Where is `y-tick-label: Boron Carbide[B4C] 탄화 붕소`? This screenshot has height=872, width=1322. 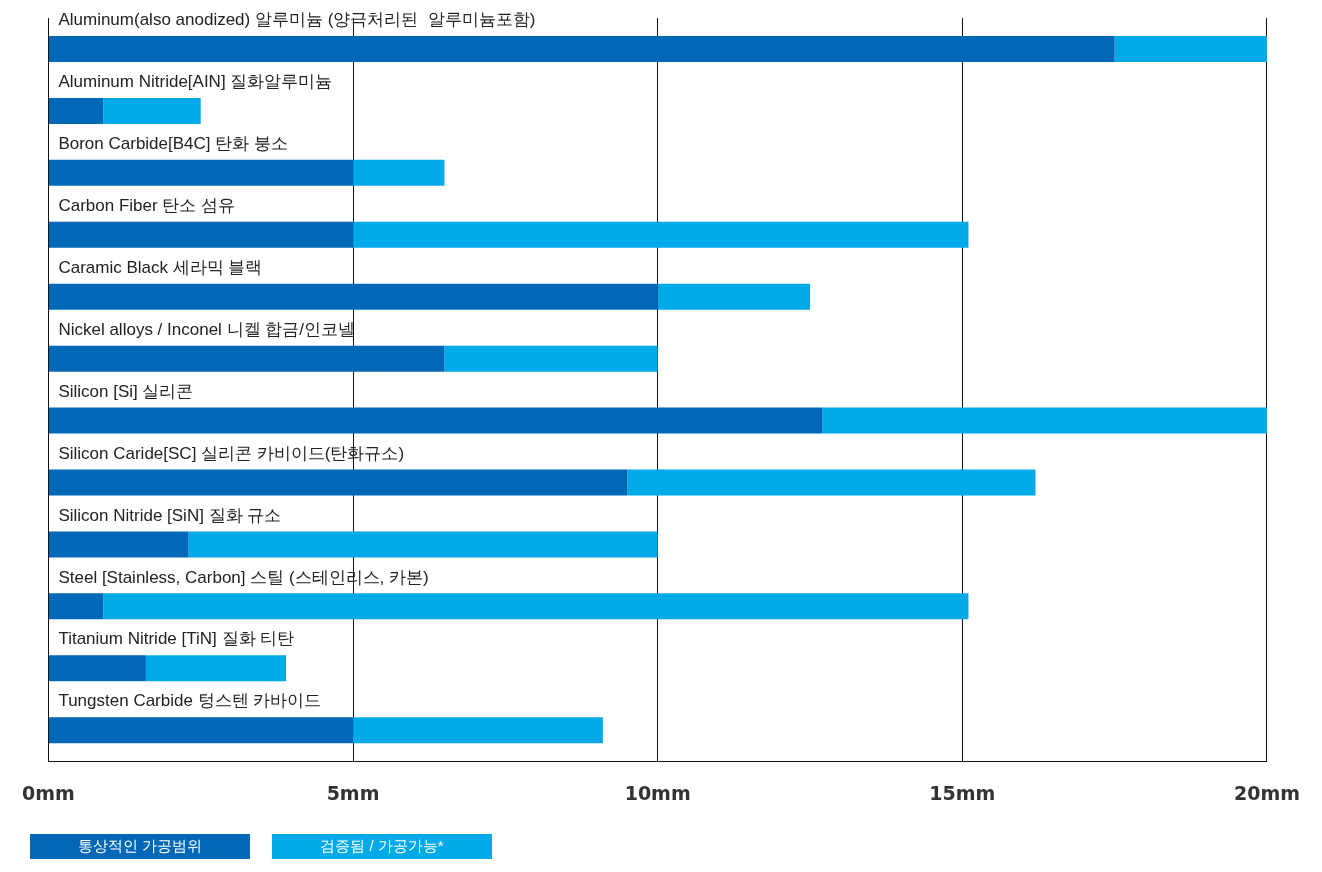 y-tick-label: Boron Carbide[B4C] 탄화 붕소 is located at coordinates (173, 144).